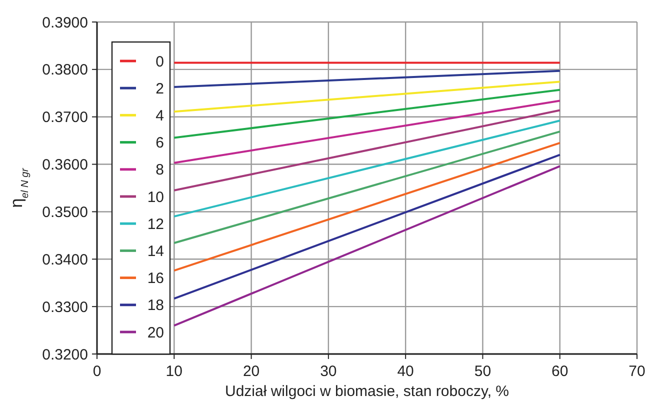  I want to click on y-tick-label: 0.3500, so click(65, 212).